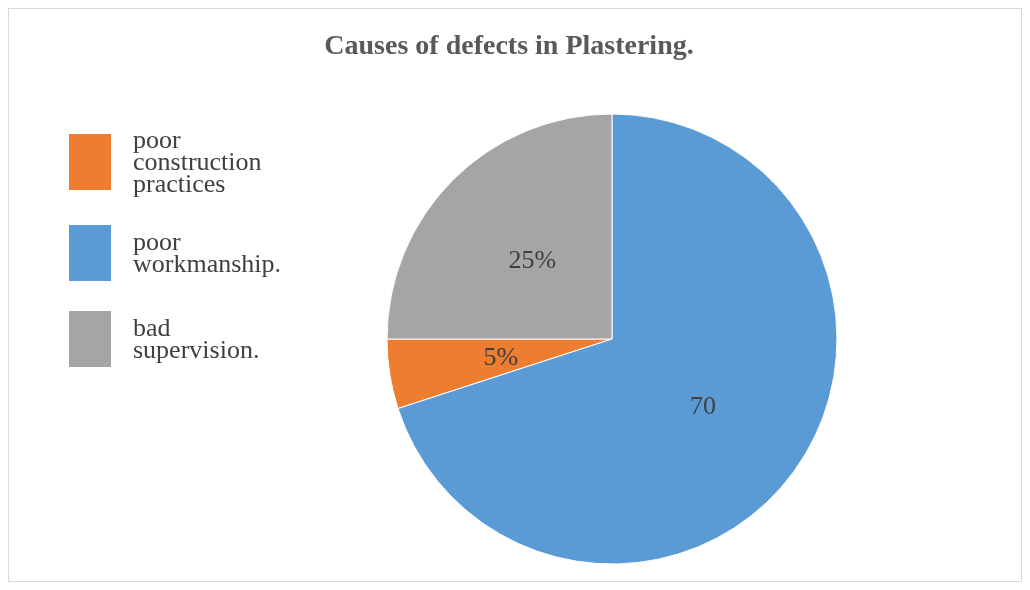 This screenshot has height=590, width=1030. What do you see at coordinates (197, 338) in the screenshot?
I see `legend-label: bad supervision.` at bounding box center [197, 338].